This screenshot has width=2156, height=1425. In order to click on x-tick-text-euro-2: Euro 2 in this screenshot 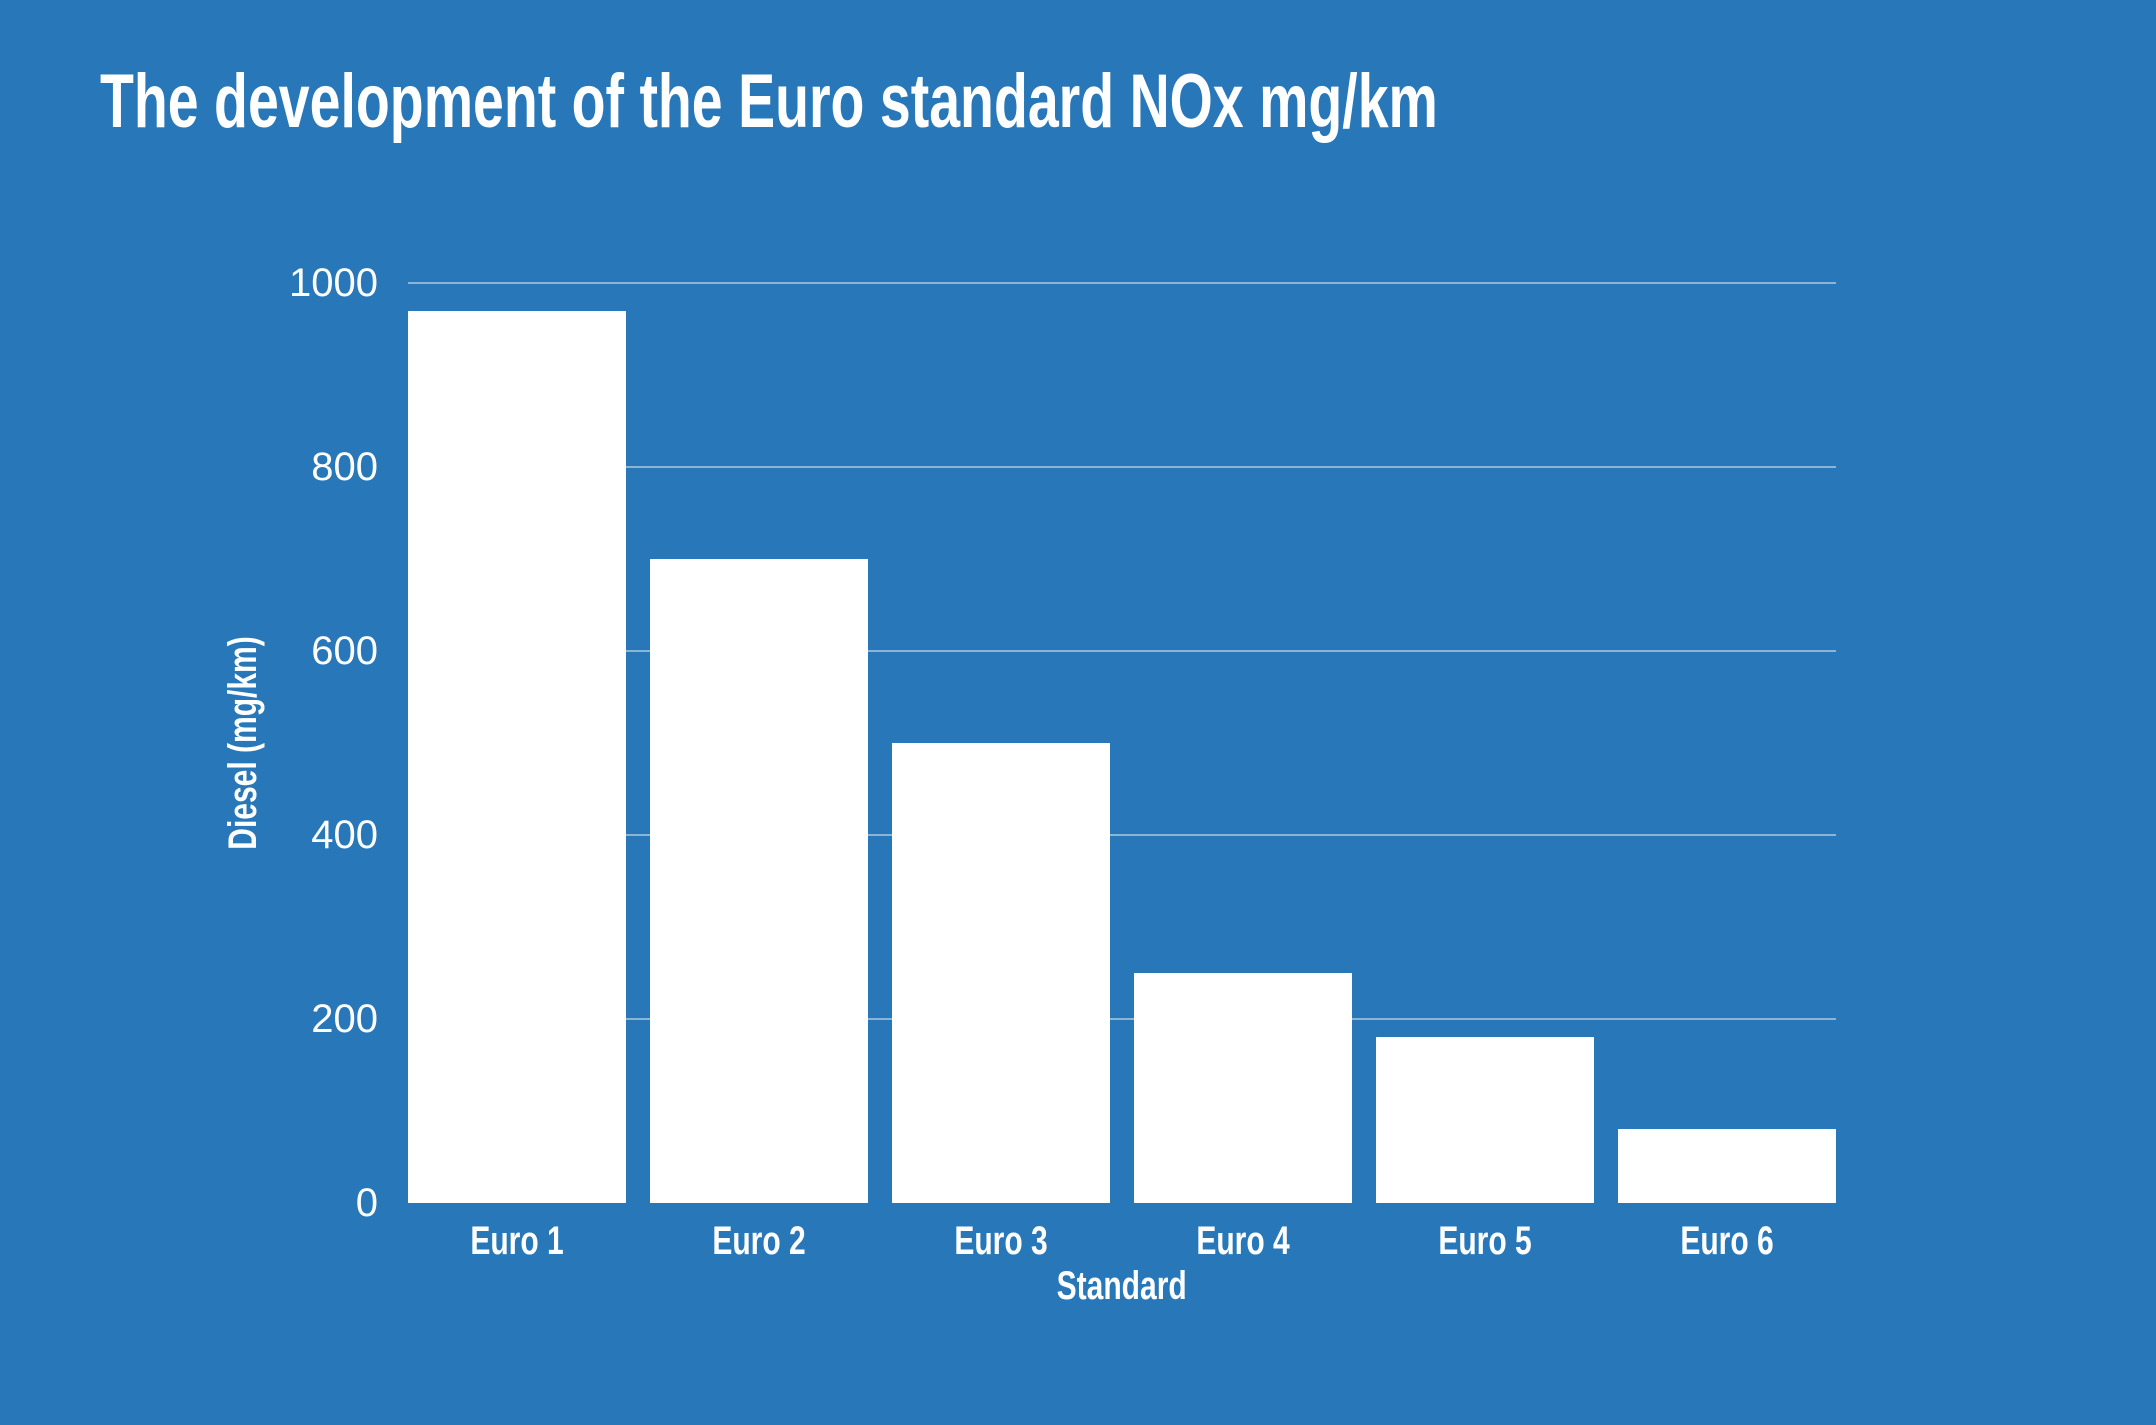, I will do `click(759, 1241)`.